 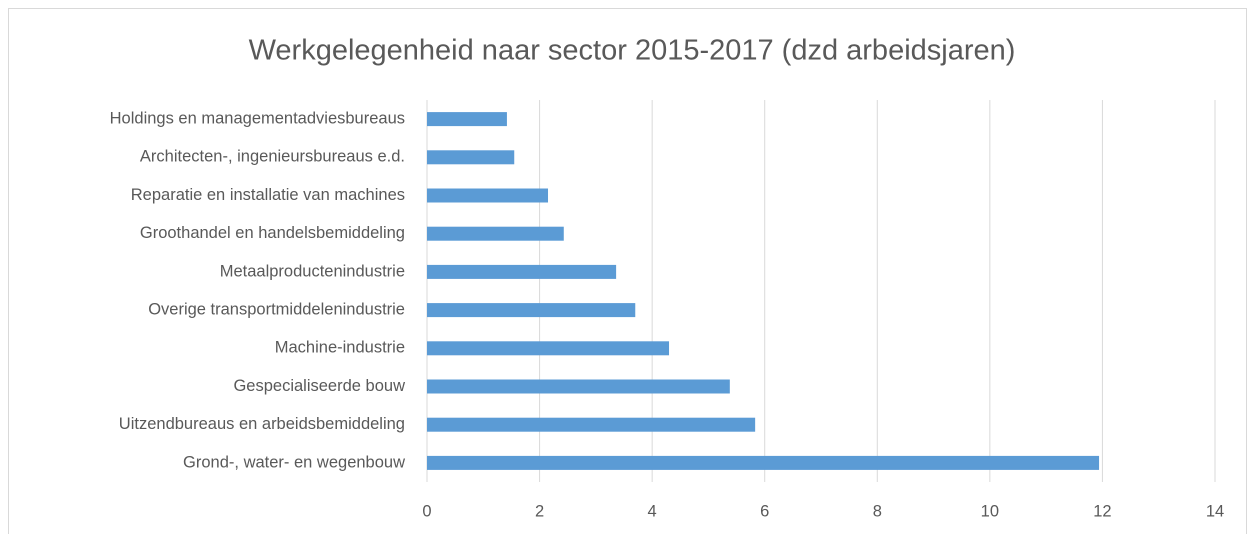 I want to click on x-tick-label: 8, so click(x=877, y=511).